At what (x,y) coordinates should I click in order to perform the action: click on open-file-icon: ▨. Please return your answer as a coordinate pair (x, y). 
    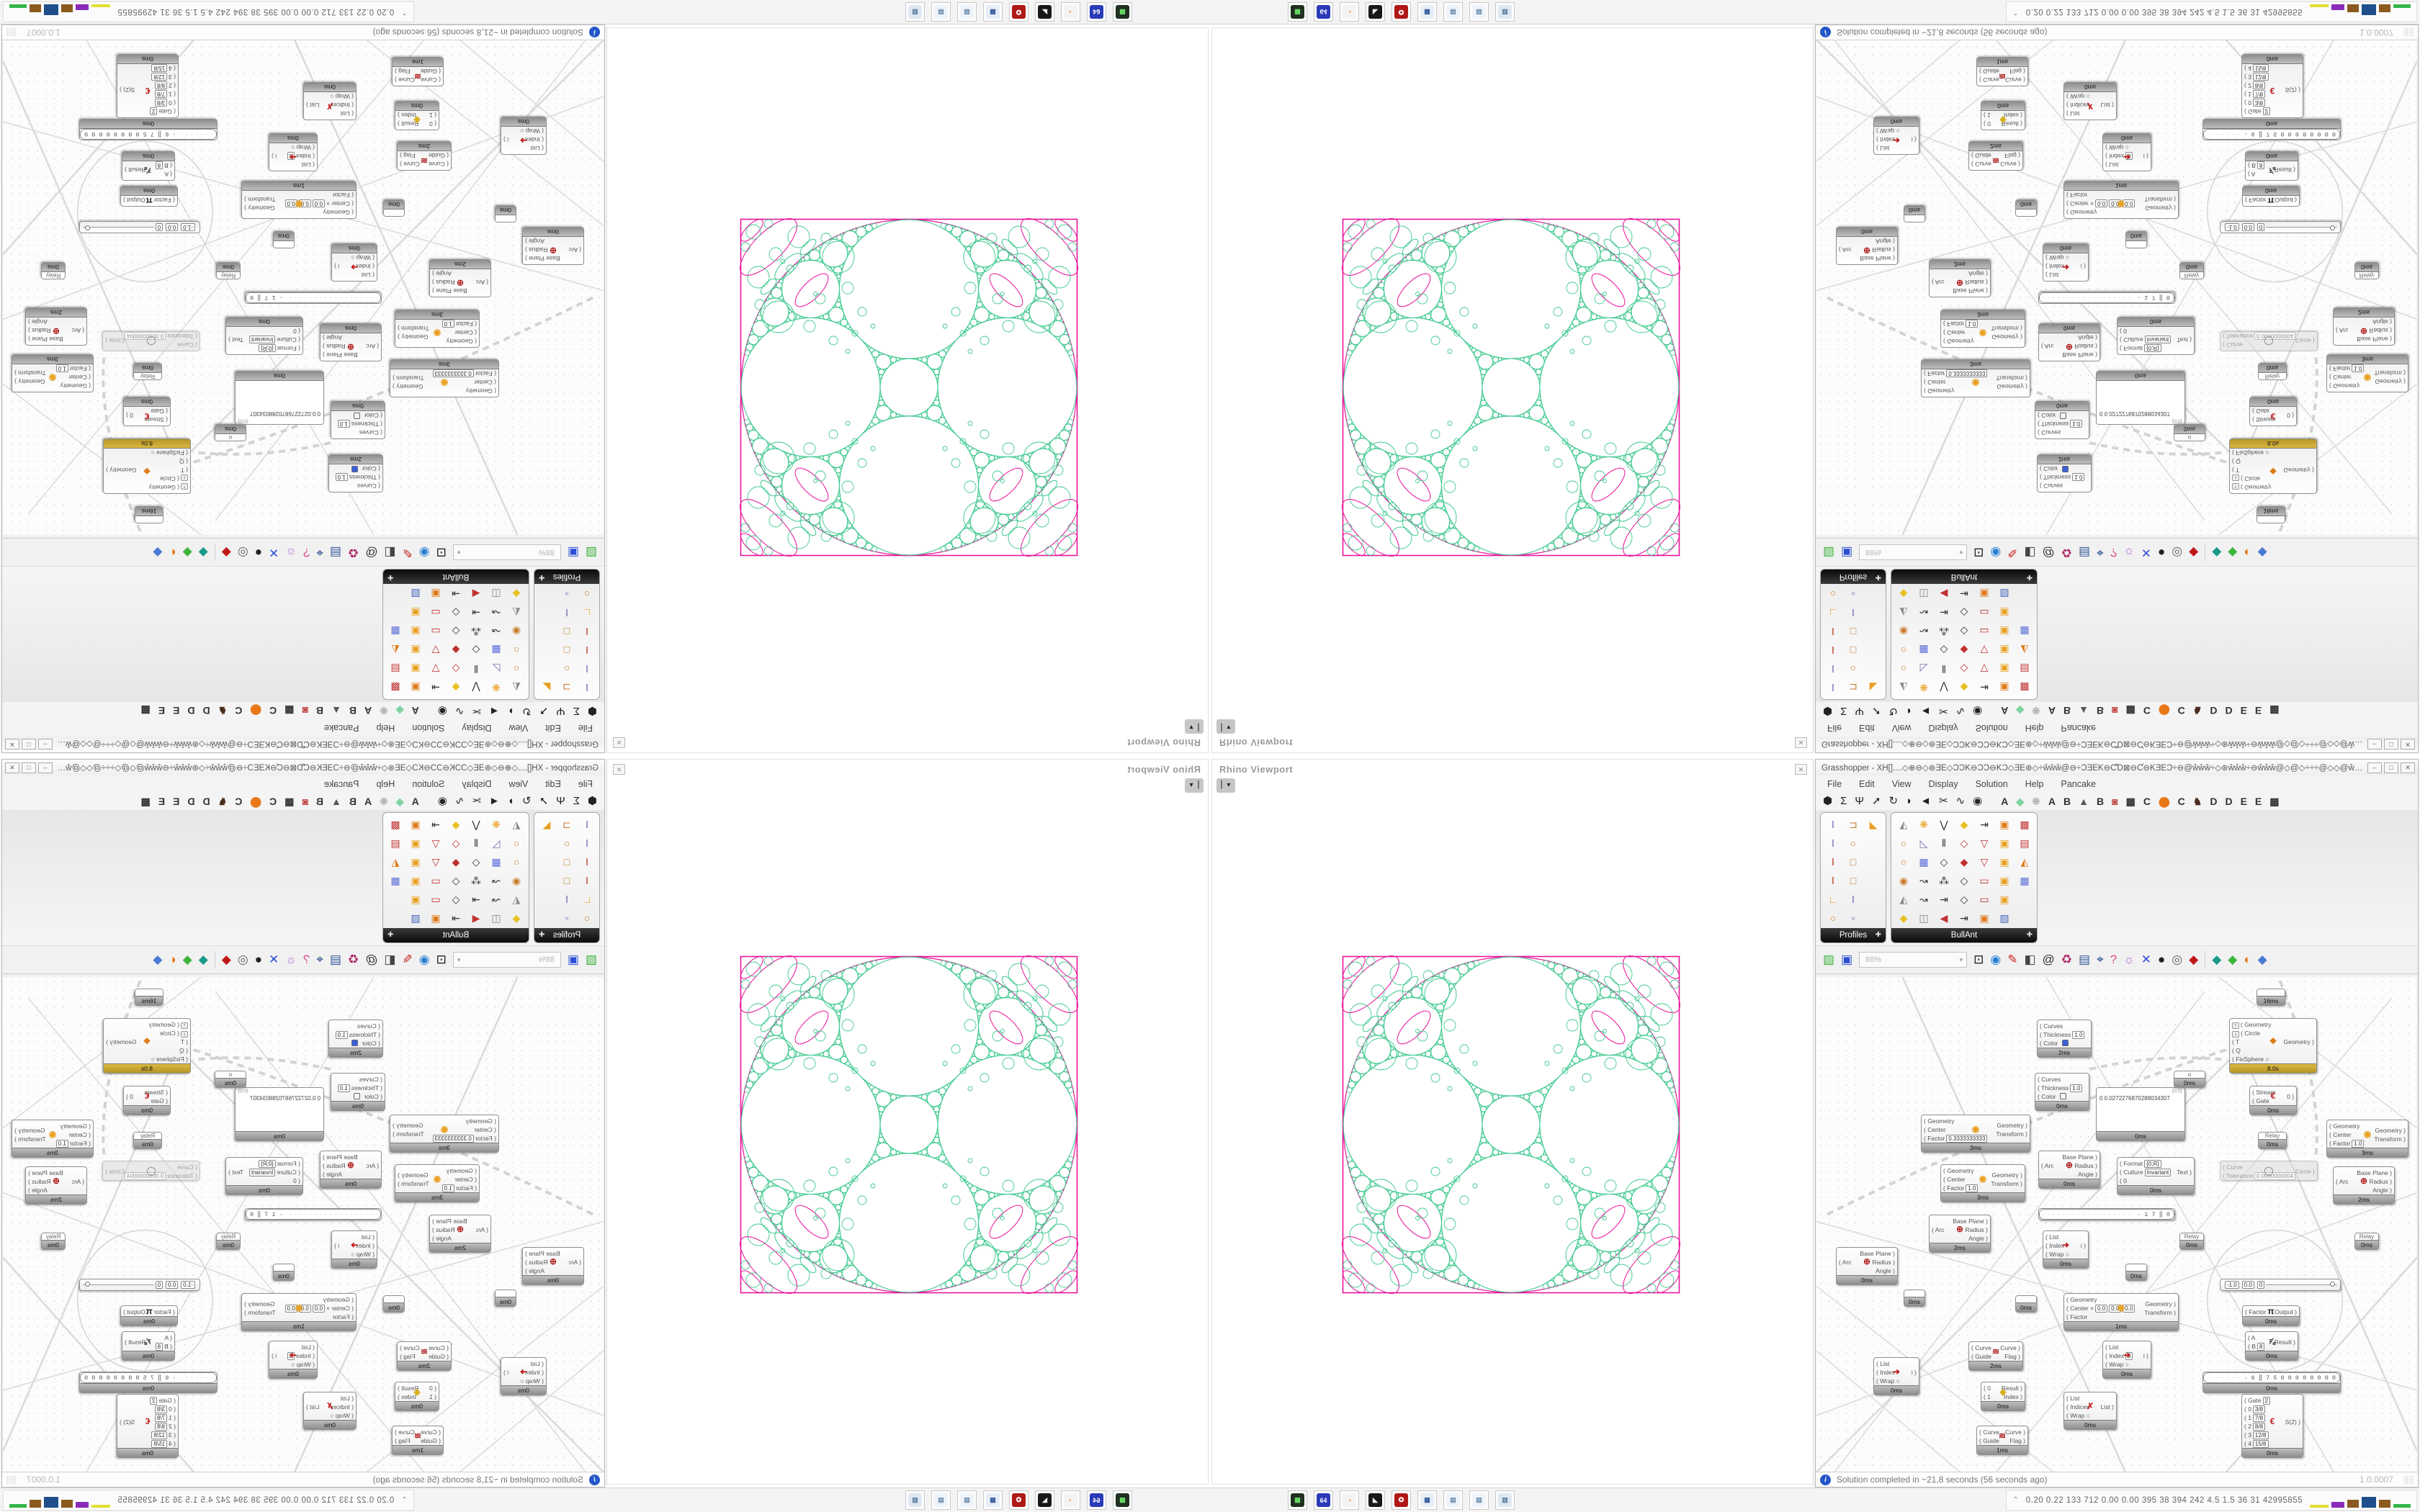
    Looking at the image, I should click on (1829, 552).